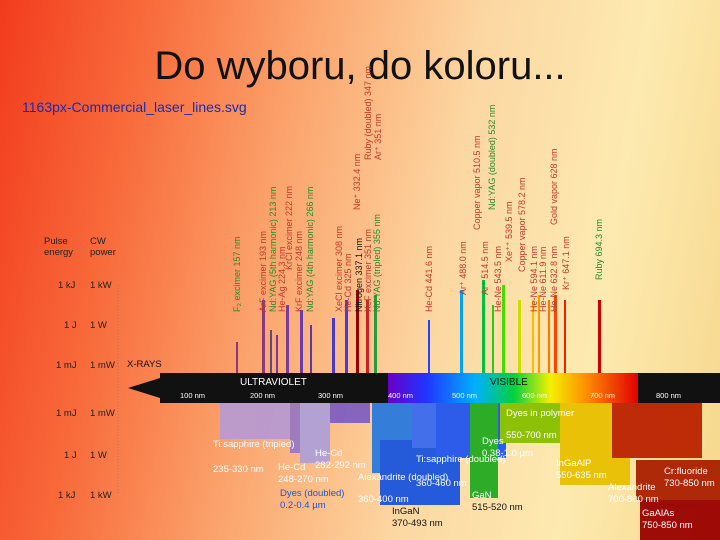 Image resolution: width=720 pixels, height=540 pixels. What do you see at coordinates (262, 395) in the screenshot?
I see `tick-200: 200 nm` at bounding box center [262, 395].